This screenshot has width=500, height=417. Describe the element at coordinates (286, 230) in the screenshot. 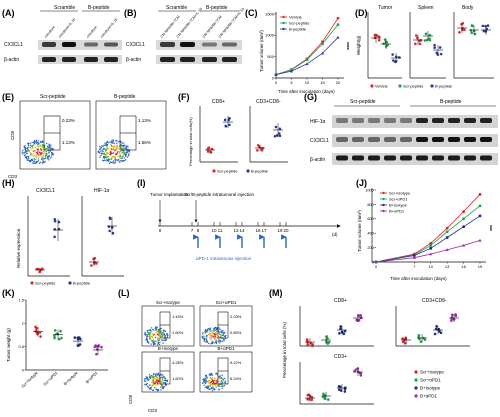

I see `timeline-tick-label: 20` at that location.